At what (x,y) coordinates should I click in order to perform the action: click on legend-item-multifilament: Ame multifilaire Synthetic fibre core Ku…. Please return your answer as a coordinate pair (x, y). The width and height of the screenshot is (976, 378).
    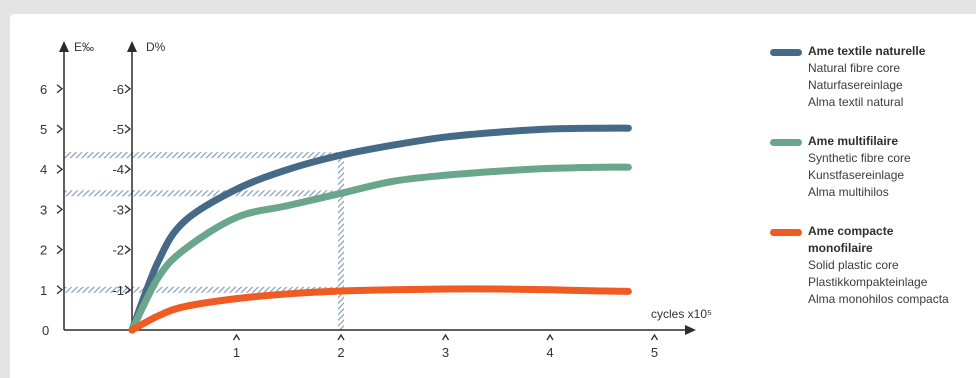
    Looking at the image, I should click on (873, 167).